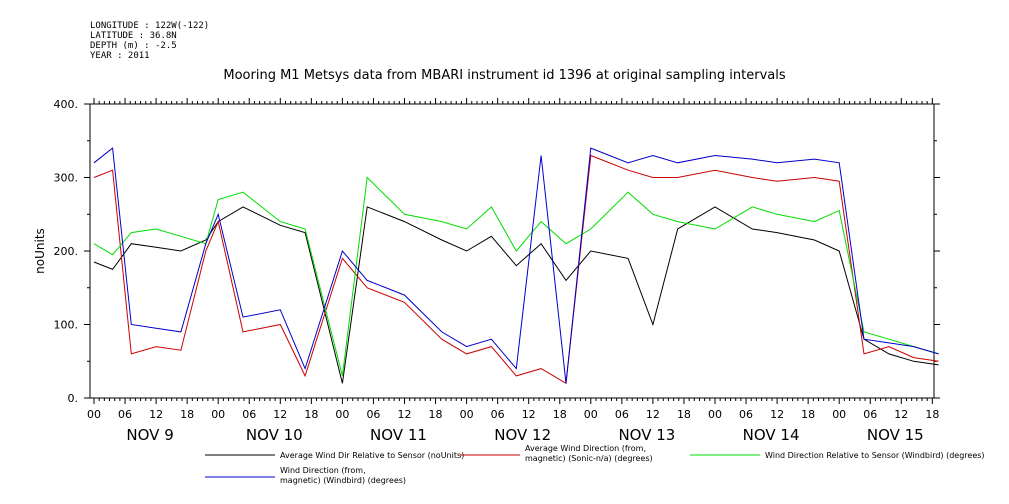  Describe the element at coordinates (73, 398) in the screenshot. I see `y-tick-label: 0.` at that location.